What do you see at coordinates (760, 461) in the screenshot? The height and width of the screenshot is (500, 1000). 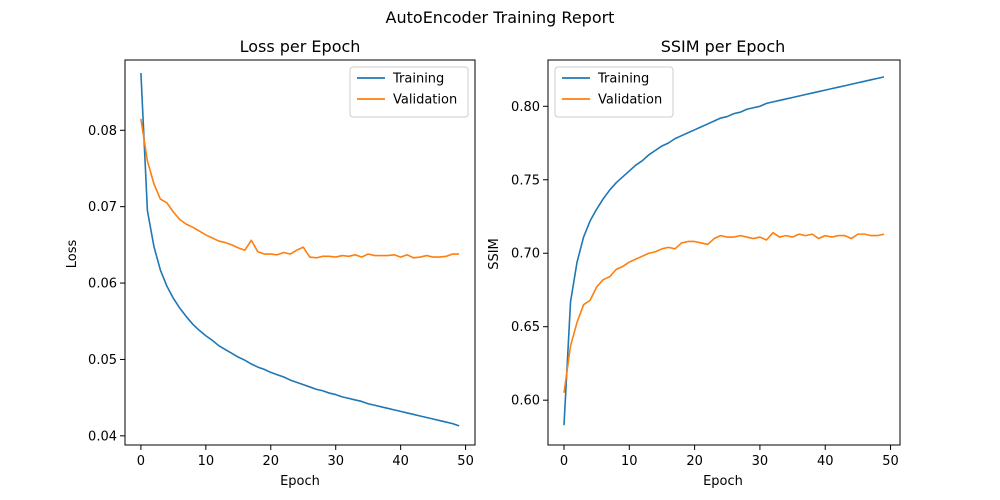 I see `ssim-x-tick-label: 30` at bounding box center [760, 461].